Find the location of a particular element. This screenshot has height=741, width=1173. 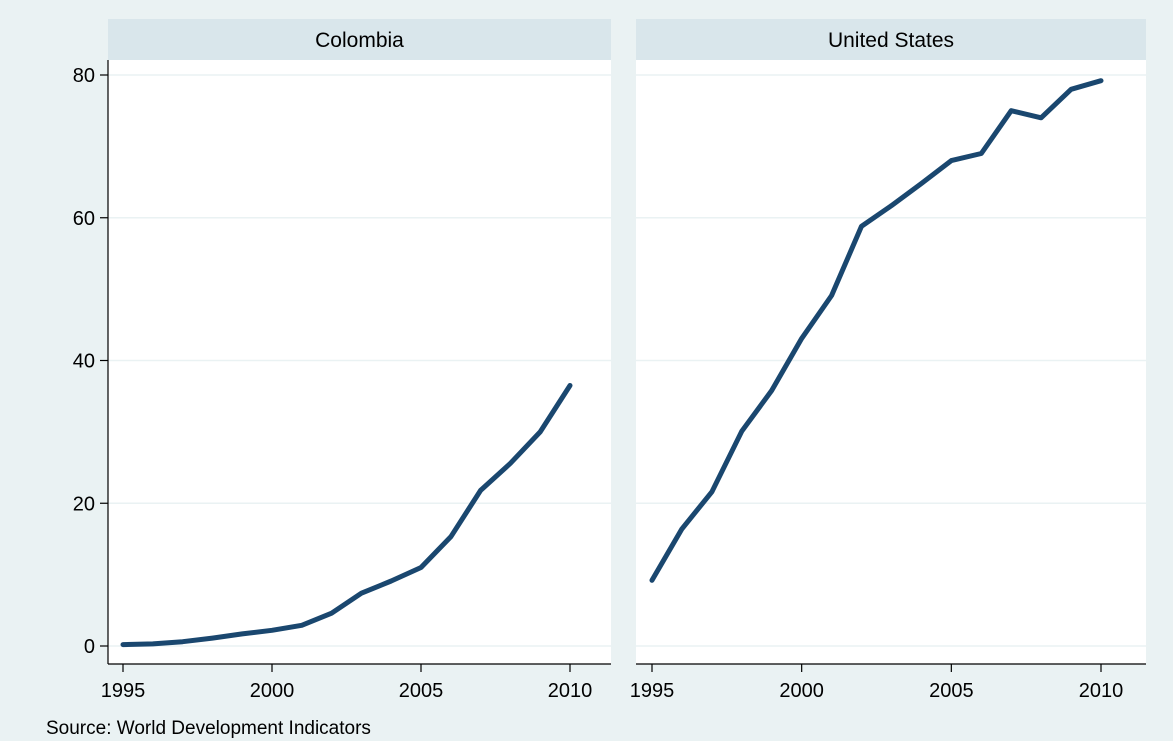

source-note: Source: World Development Indicators is located at coordinates (208, 728).